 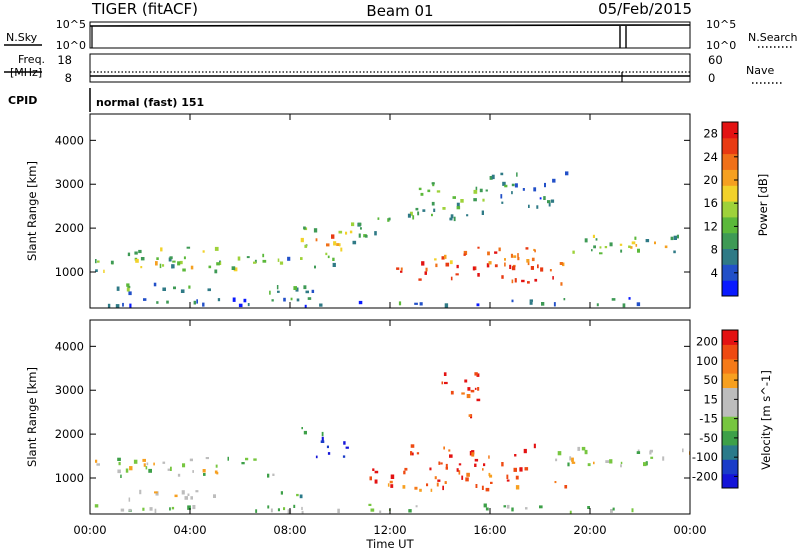 What do you see at coordinates (710, 380) in the screenshot?
I see `velocity-colorbar-tick-label: 50` at bounding box center [710, 380].